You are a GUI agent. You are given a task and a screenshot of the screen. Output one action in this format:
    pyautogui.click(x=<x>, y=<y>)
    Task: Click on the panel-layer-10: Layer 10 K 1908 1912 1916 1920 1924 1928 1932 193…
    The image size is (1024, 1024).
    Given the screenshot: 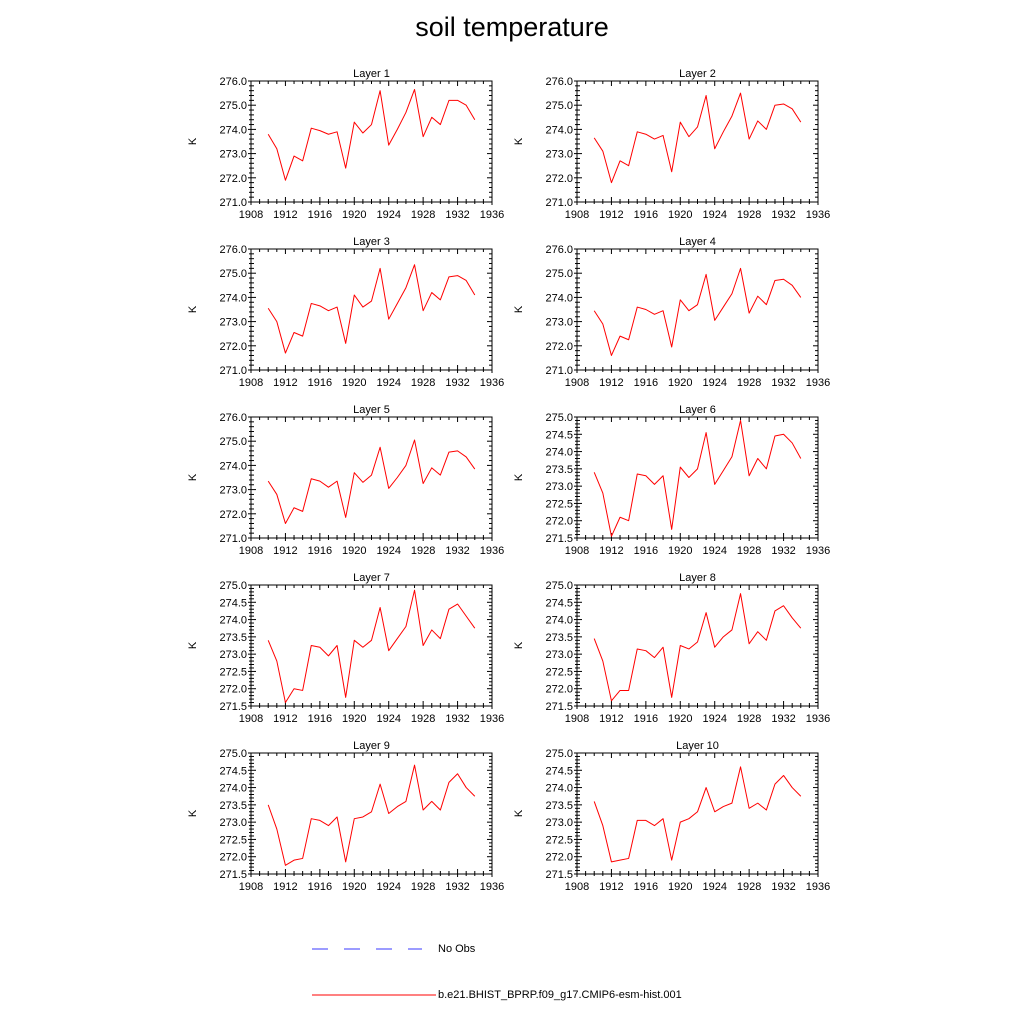 What is the action you would take?
    pyautogui.click(x=671, y=816)
    